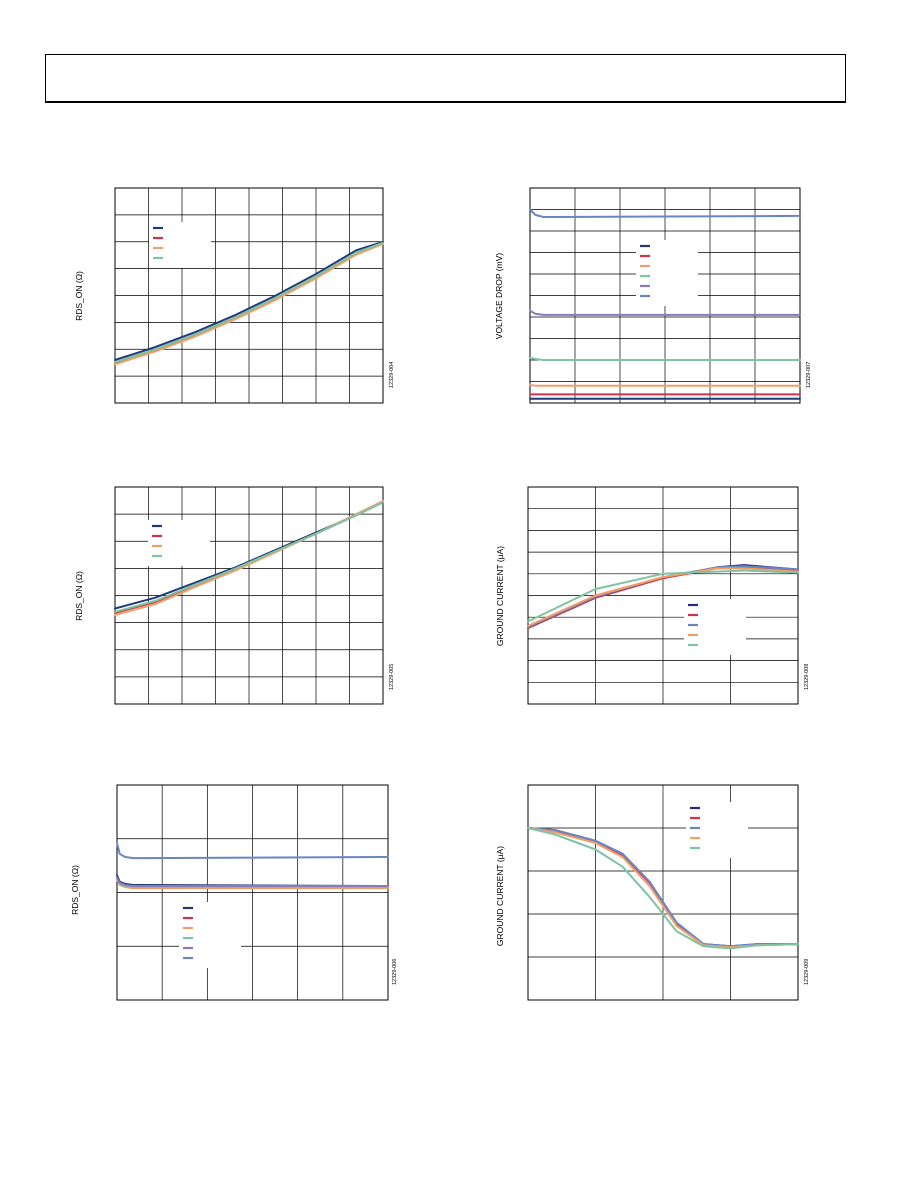 The height and width of the screenshot is (1188, 918). Describe the element at coordinates (809, 375) in the screenshot. I see `figure-id: 12329-007` at that location.